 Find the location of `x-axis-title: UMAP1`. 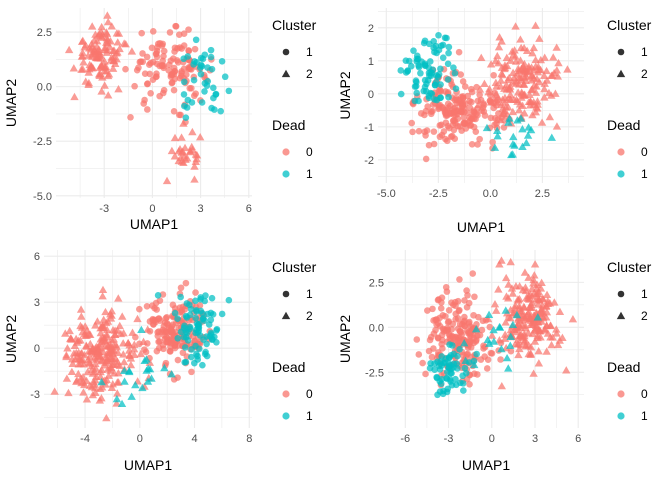

x-axis-title: UMAP1 is located at coordinates (481, 227).